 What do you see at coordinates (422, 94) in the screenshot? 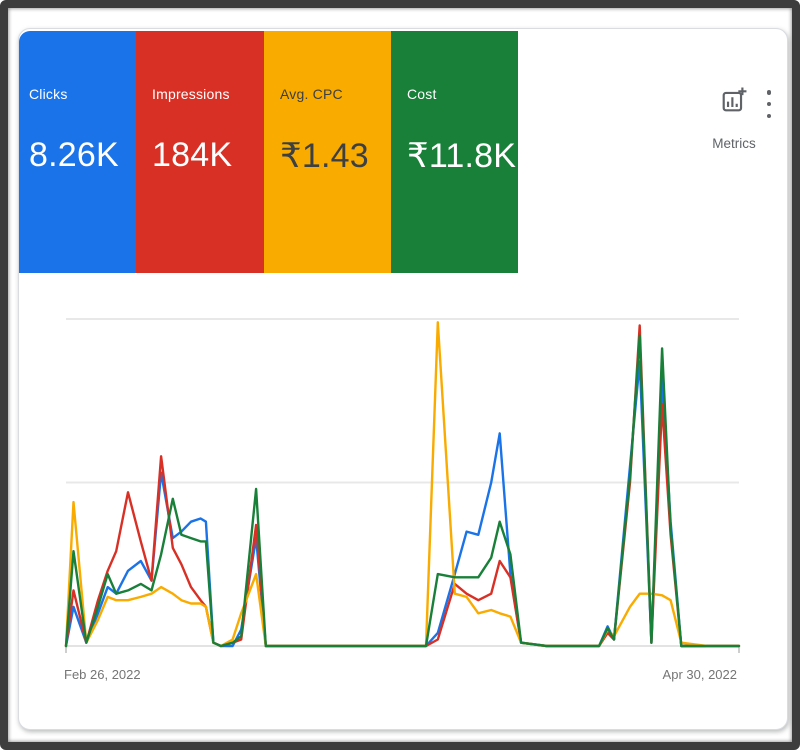
I see `metric-label: Cost` at bounding box center [422, 94].